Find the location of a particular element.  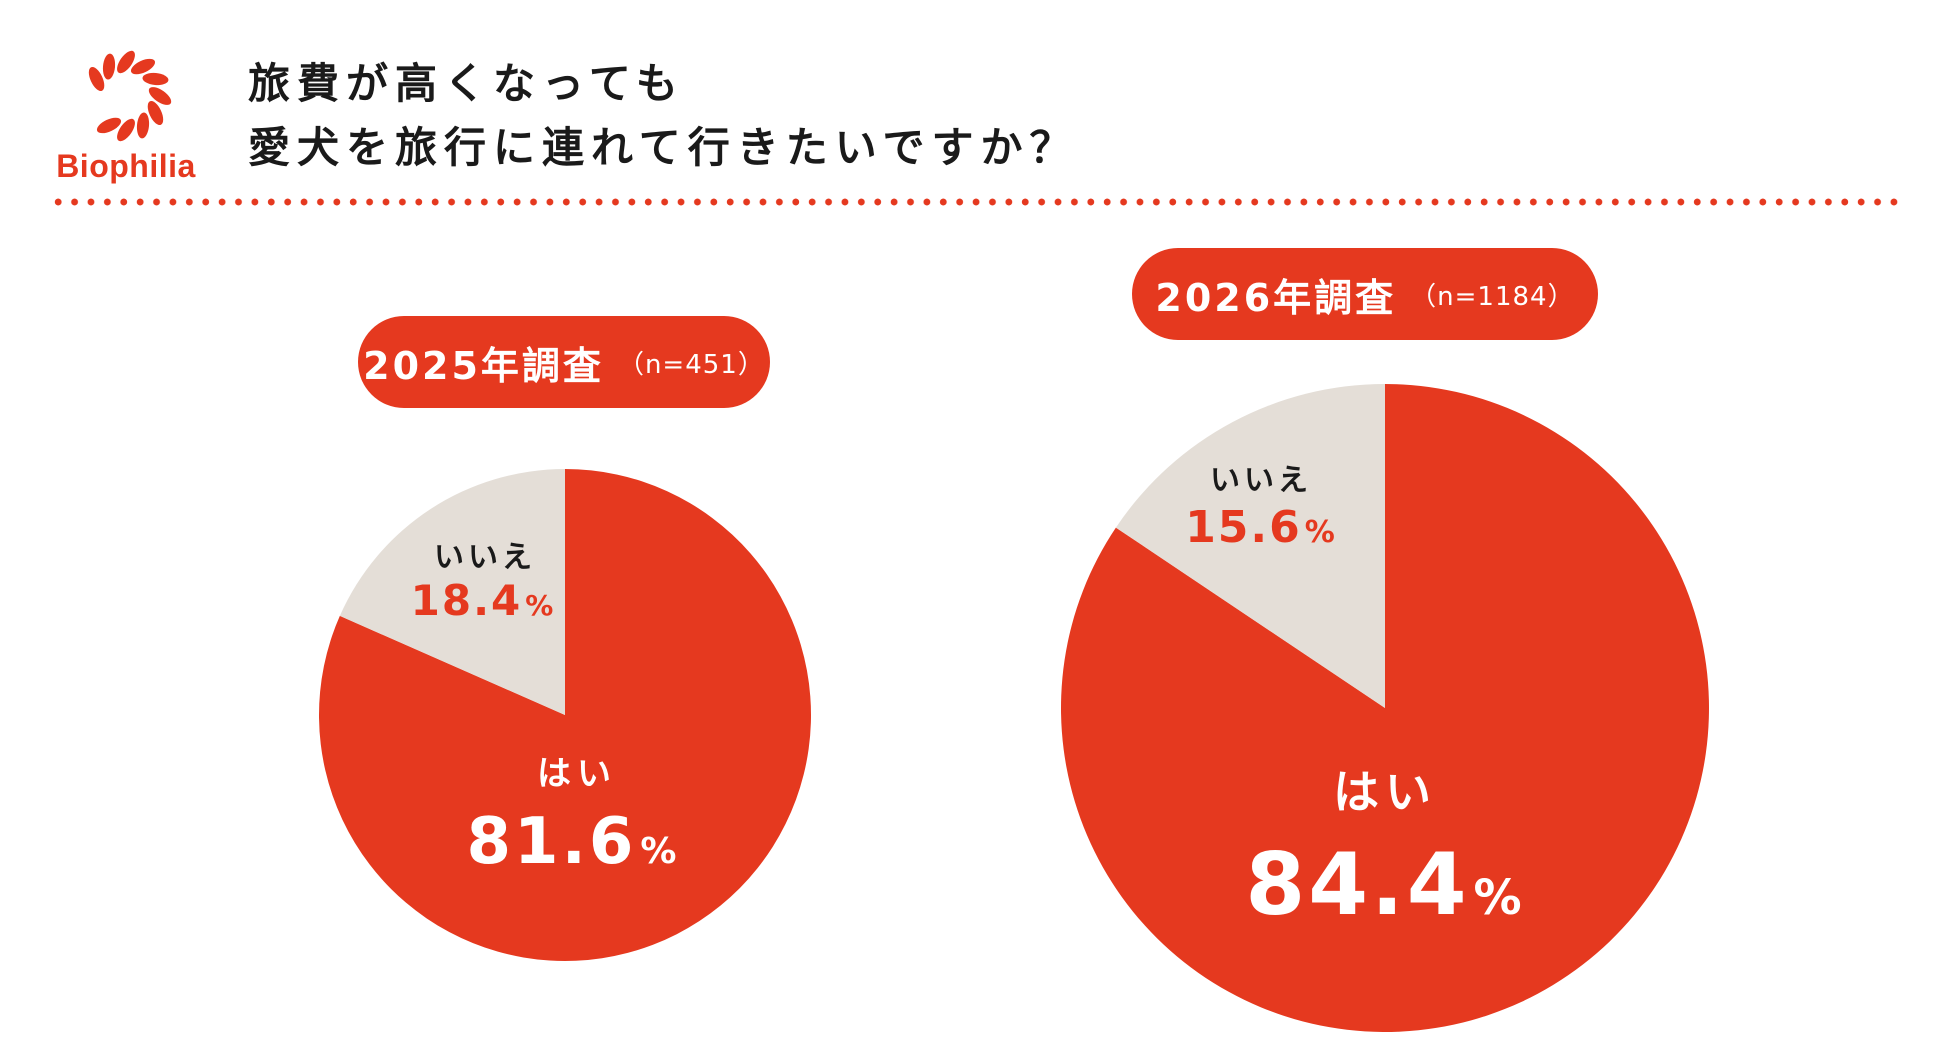

survey-2025-title: 2025年調査 is located at coordinates (483, 365).